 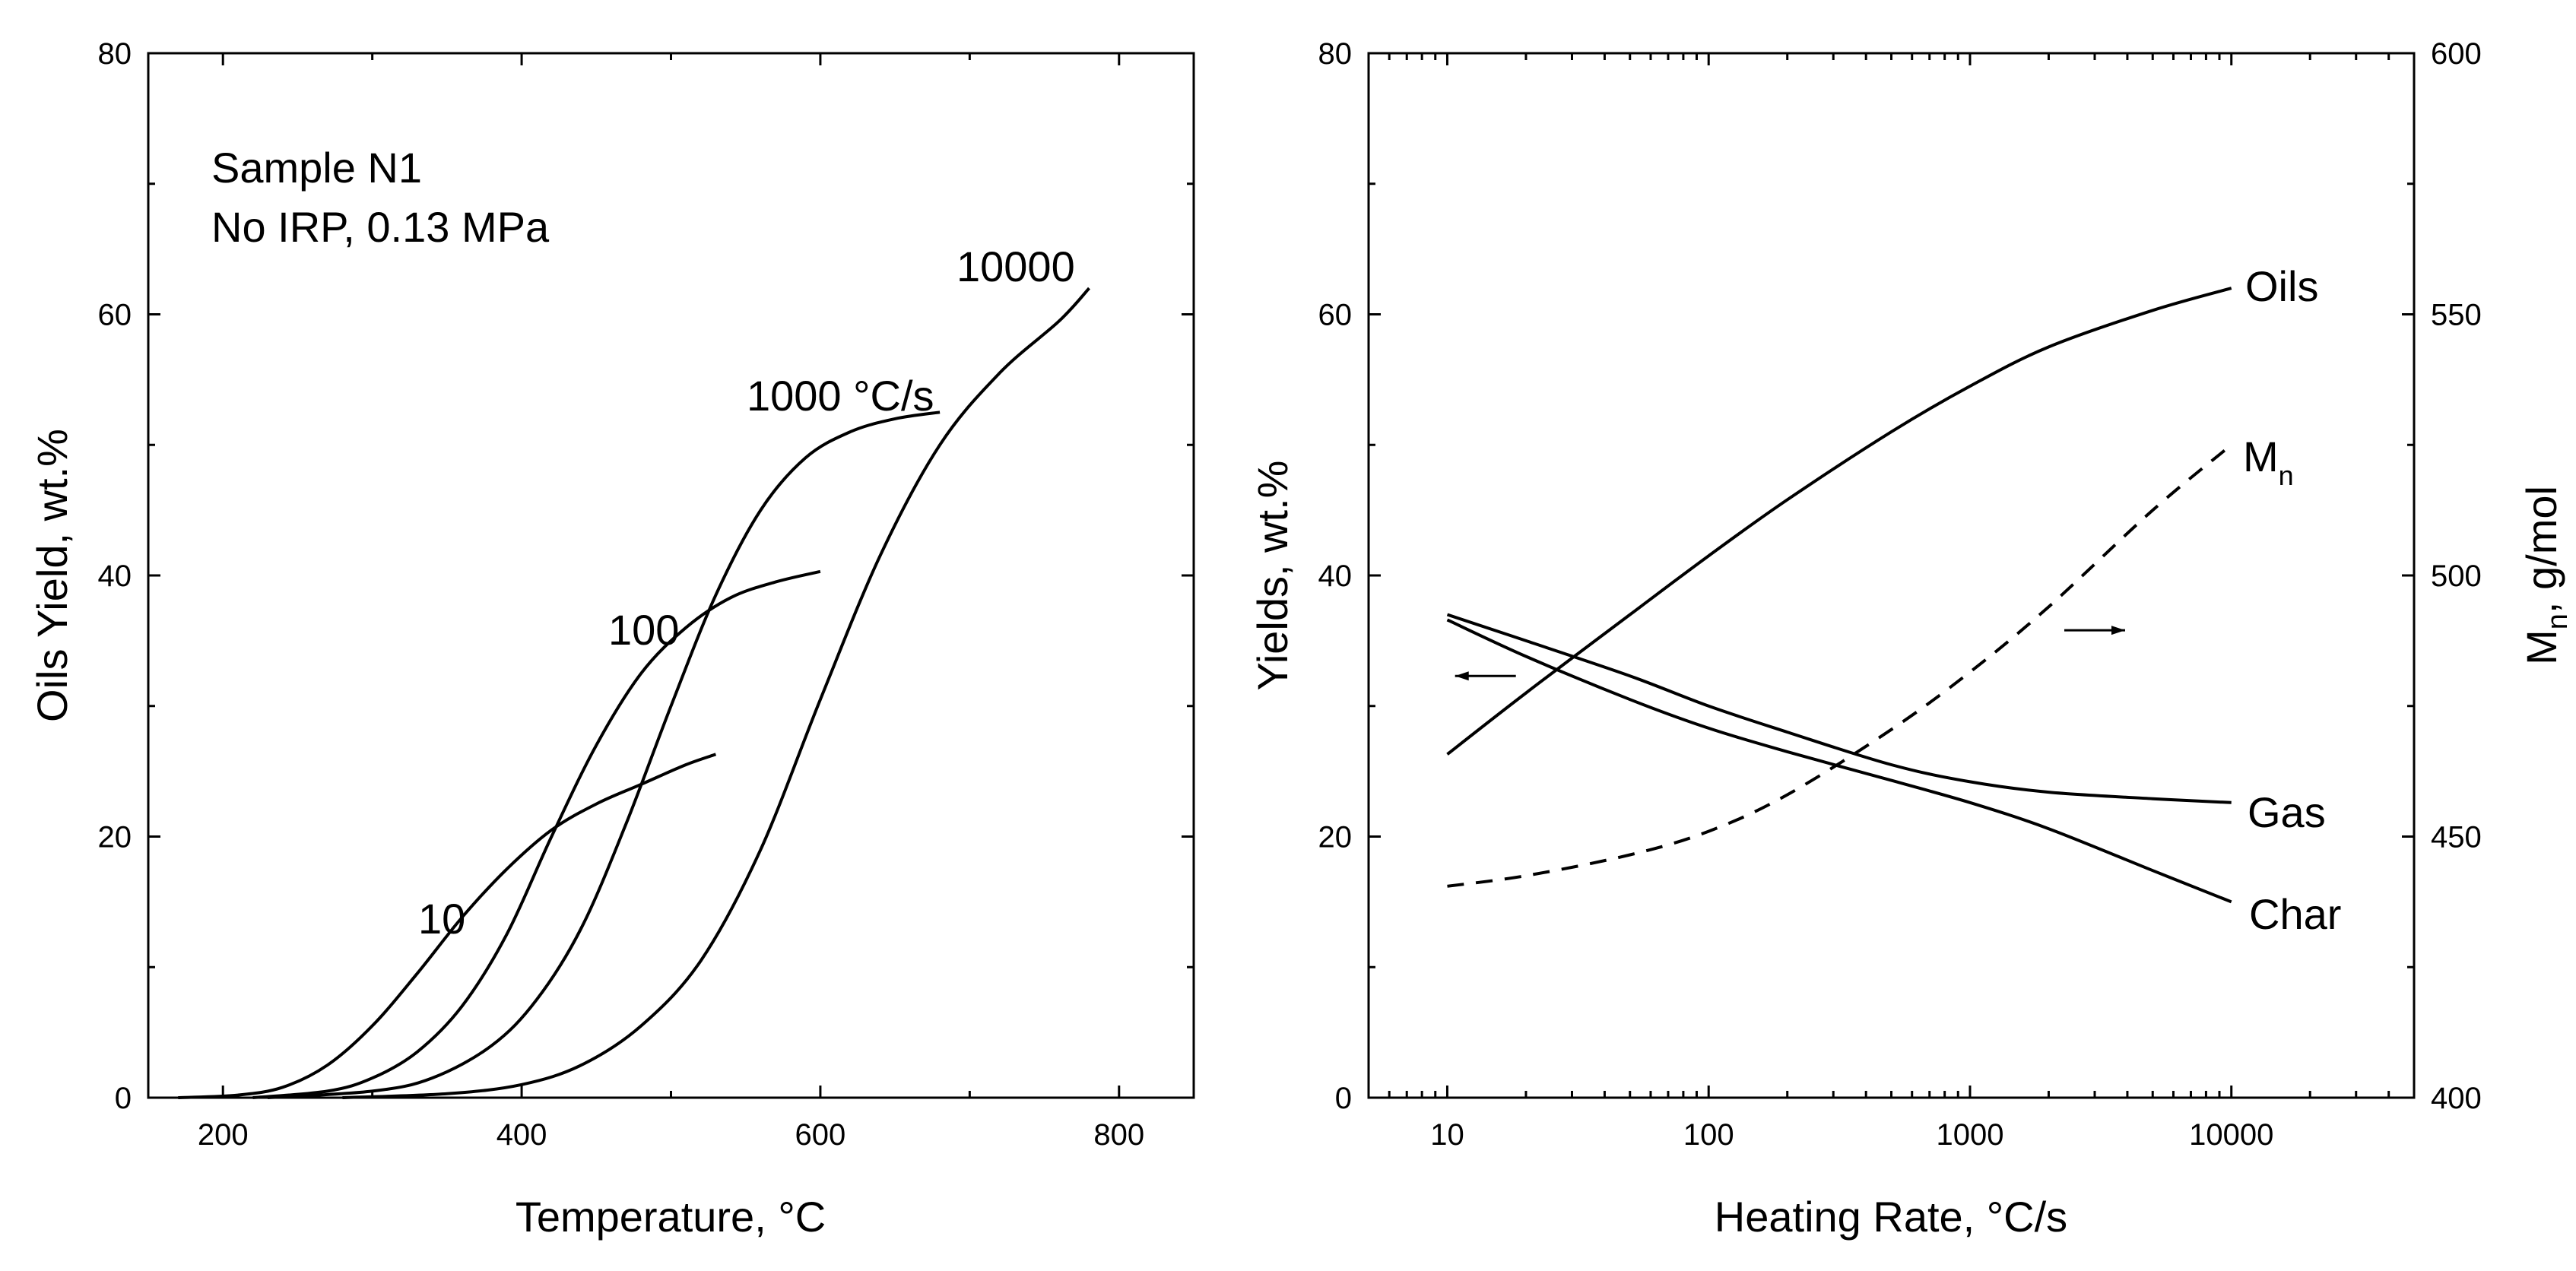 I want to click on heating-rate-curve-char, so click(x=1839, y=761).